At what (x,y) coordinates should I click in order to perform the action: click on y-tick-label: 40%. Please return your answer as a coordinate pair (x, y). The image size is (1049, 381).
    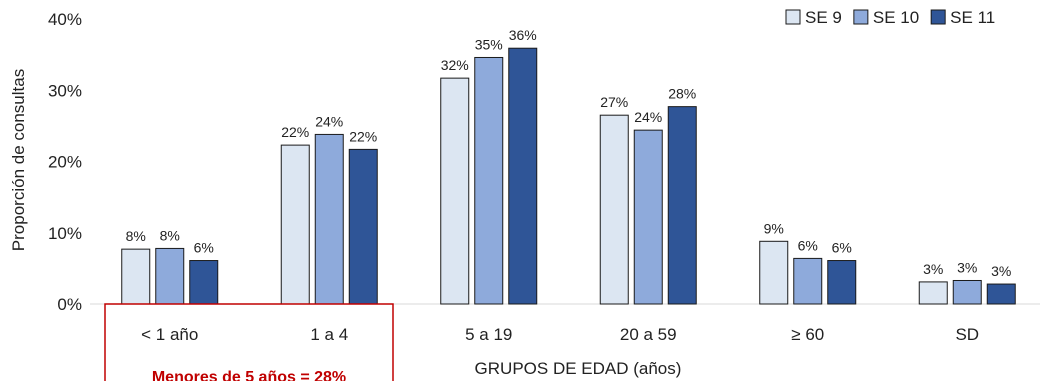
    Looking at the image, I should click on (65, 19).